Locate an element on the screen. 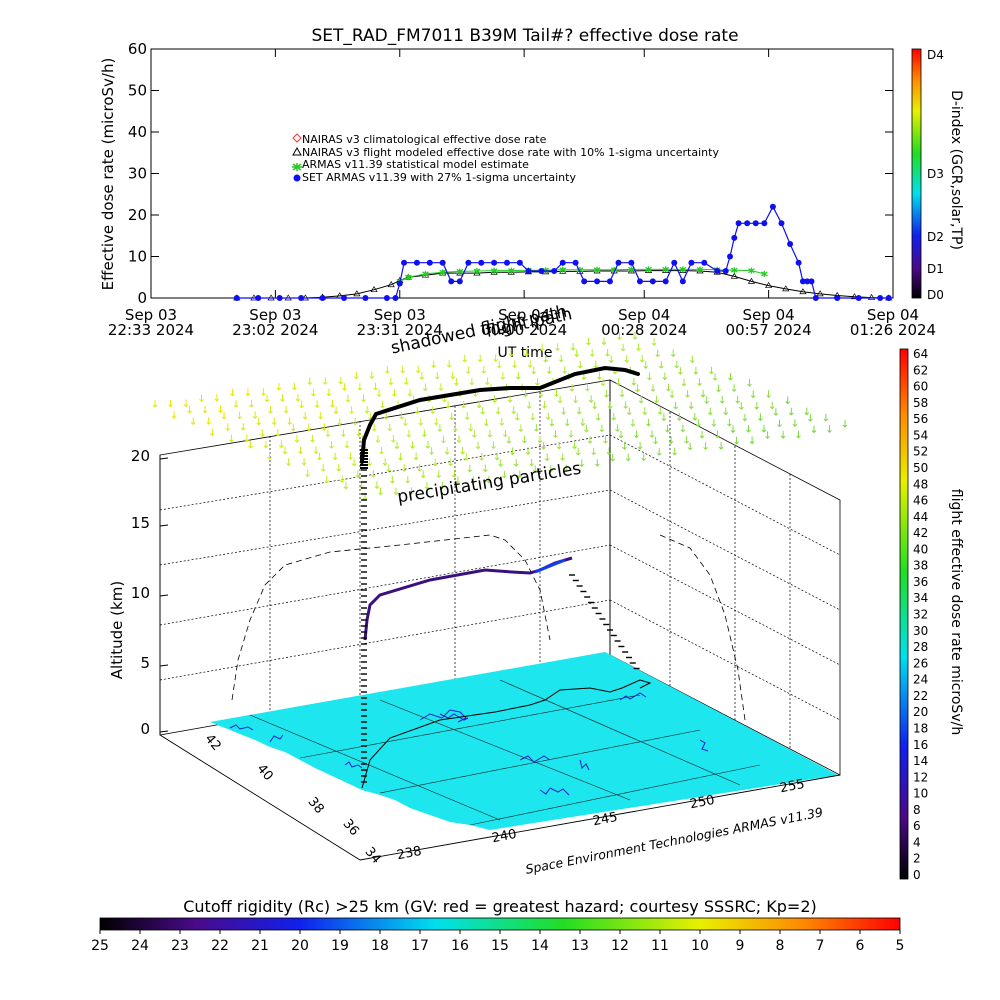  ground-map-coastlines is located at coordinates (469, 744).